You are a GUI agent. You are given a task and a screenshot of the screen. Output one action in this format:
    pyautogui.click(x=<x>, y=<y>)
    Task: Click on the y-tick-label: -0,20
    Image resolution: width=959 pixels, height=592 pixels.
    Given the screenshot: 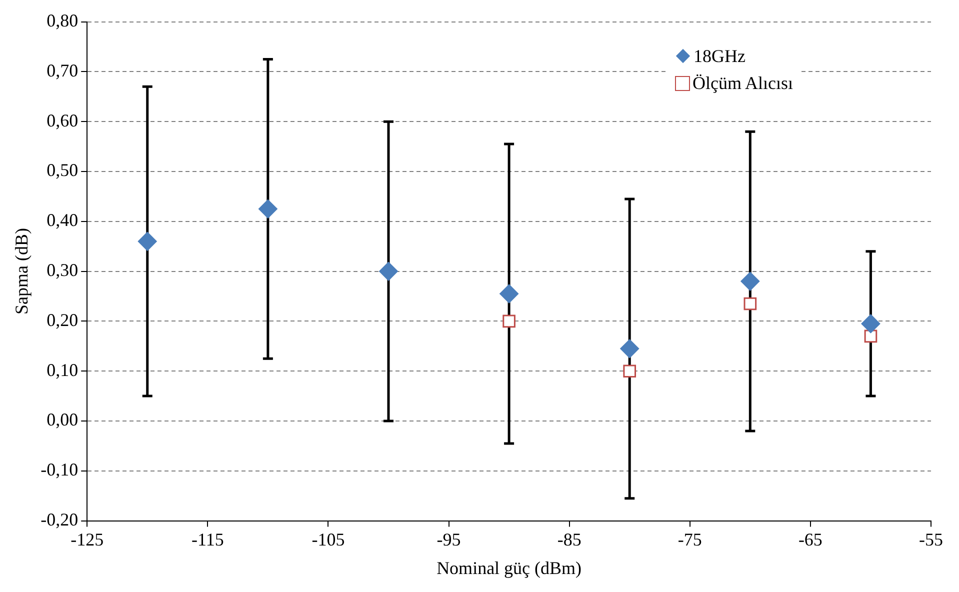 What is the action you would take?
    pyautogui.click(x=59, y=520)
    